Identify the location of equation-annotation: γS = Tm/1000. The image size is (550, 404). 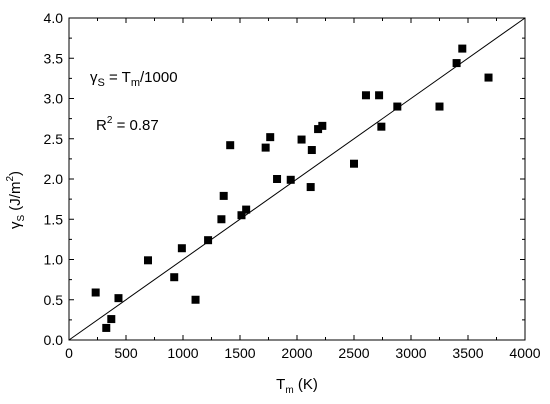
(134, 79).